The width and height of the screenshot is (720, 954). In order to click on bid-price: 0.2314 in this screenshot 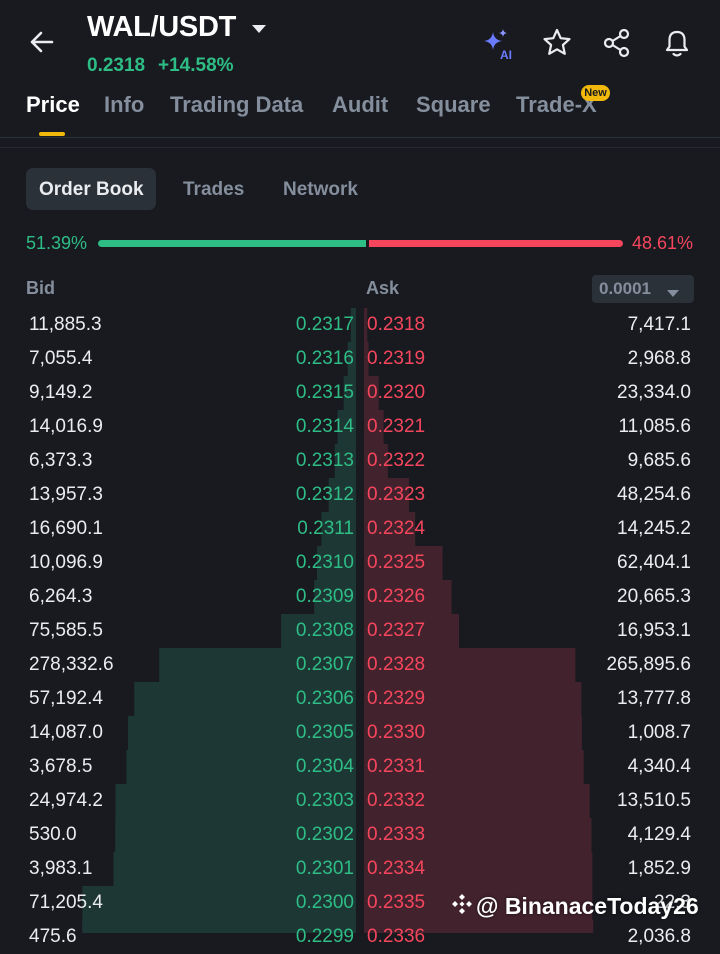, I will do `click(324, 426)`.